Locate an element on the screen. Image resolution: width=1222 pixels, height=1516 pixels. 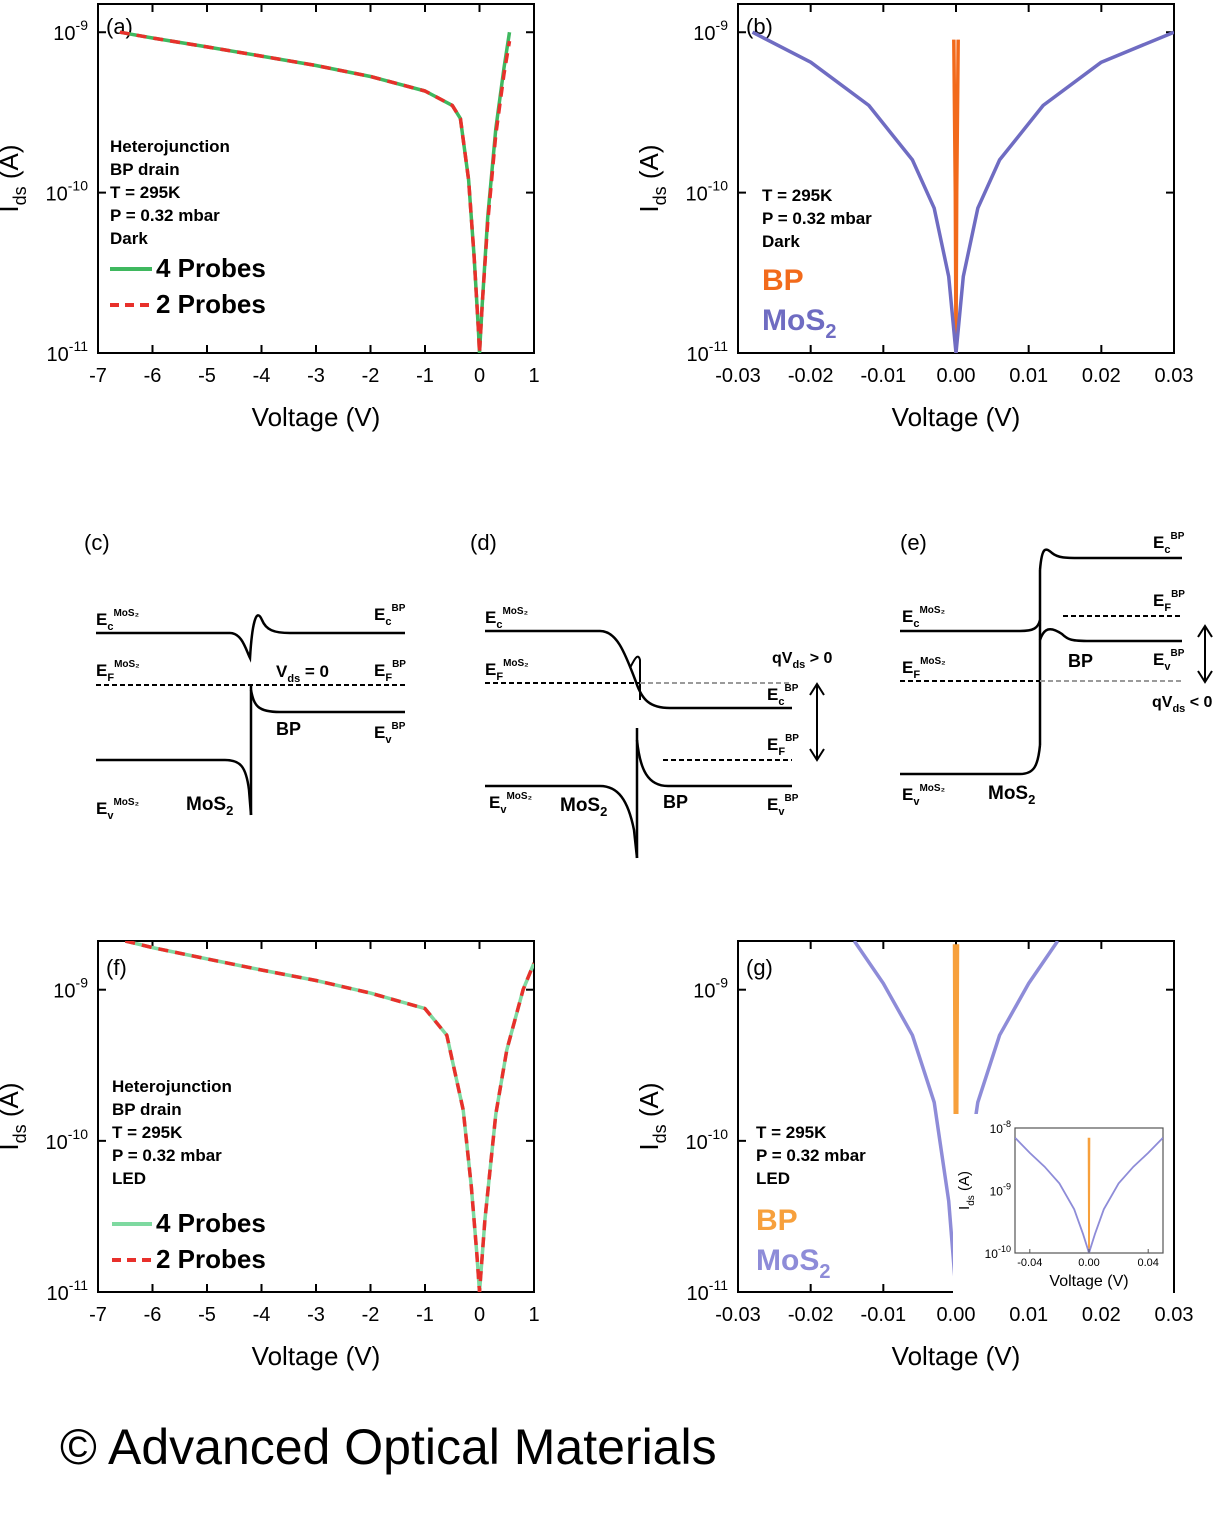
conduction-band-mos2-e is located at coordinates (971, 626).